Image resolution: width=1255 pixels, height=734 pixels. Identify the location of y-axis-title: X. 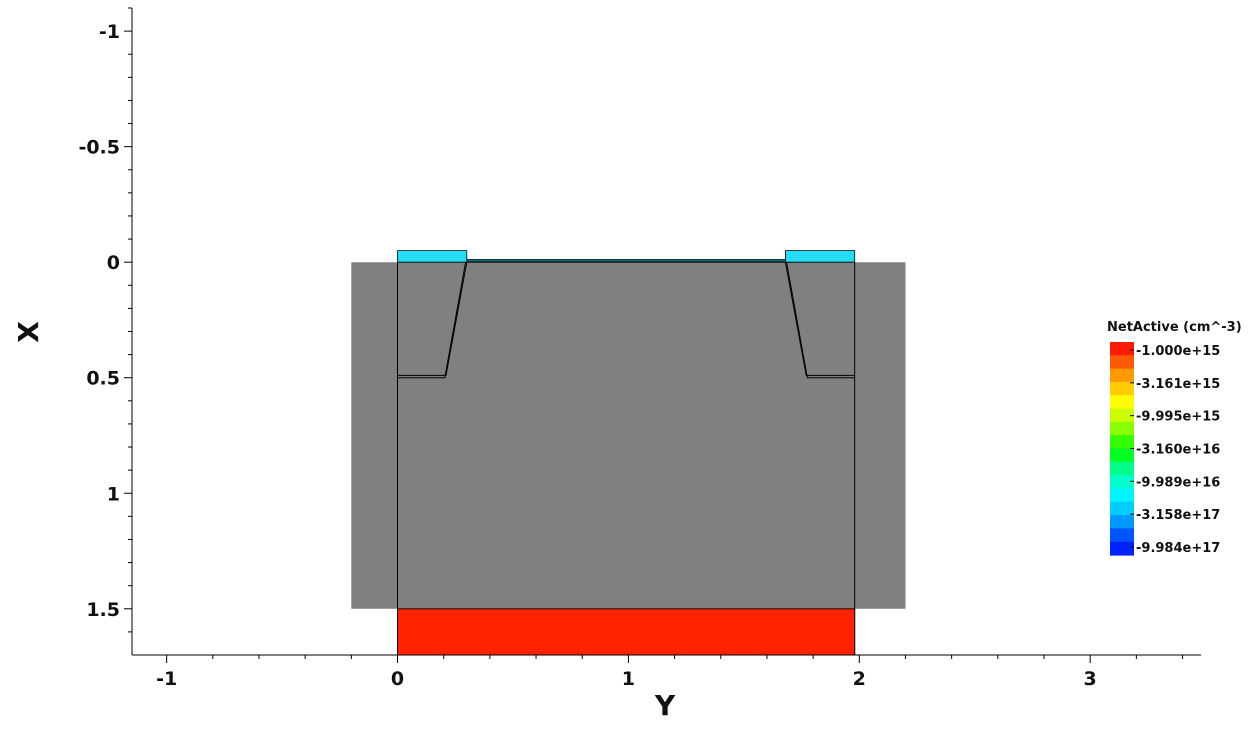
(28, 332).